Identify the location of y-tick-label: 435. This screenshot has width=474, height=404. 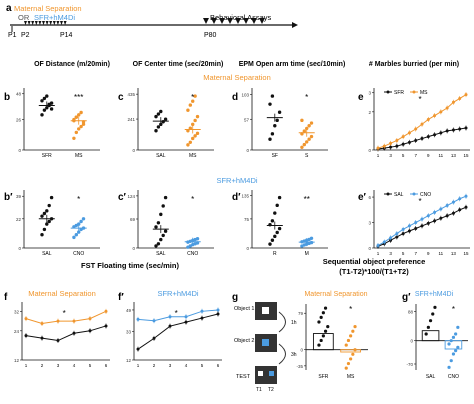
(131, 94).